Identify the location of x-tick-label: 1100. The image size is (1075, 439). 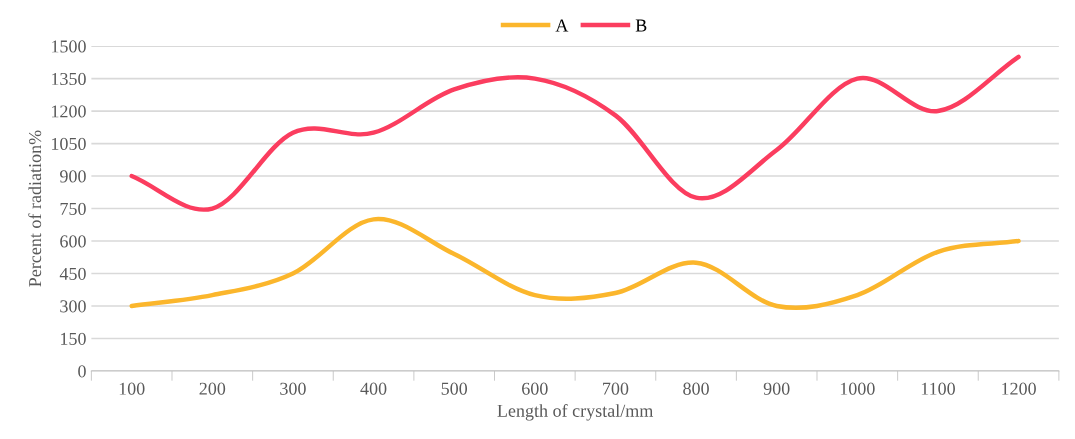
(938, 388).